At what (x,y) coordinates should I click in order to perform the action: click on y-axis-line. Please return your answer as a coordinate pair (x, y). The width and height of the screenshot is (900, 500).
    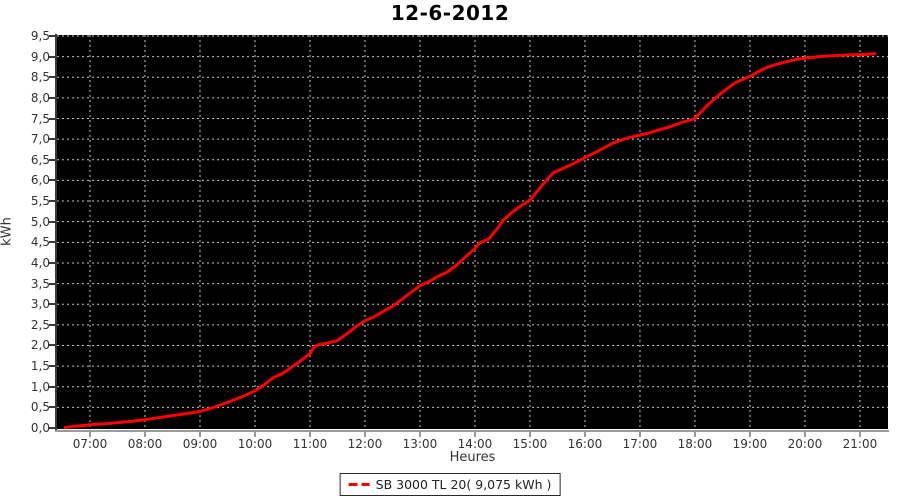
    Looking at the image, I should click on (56, 232).